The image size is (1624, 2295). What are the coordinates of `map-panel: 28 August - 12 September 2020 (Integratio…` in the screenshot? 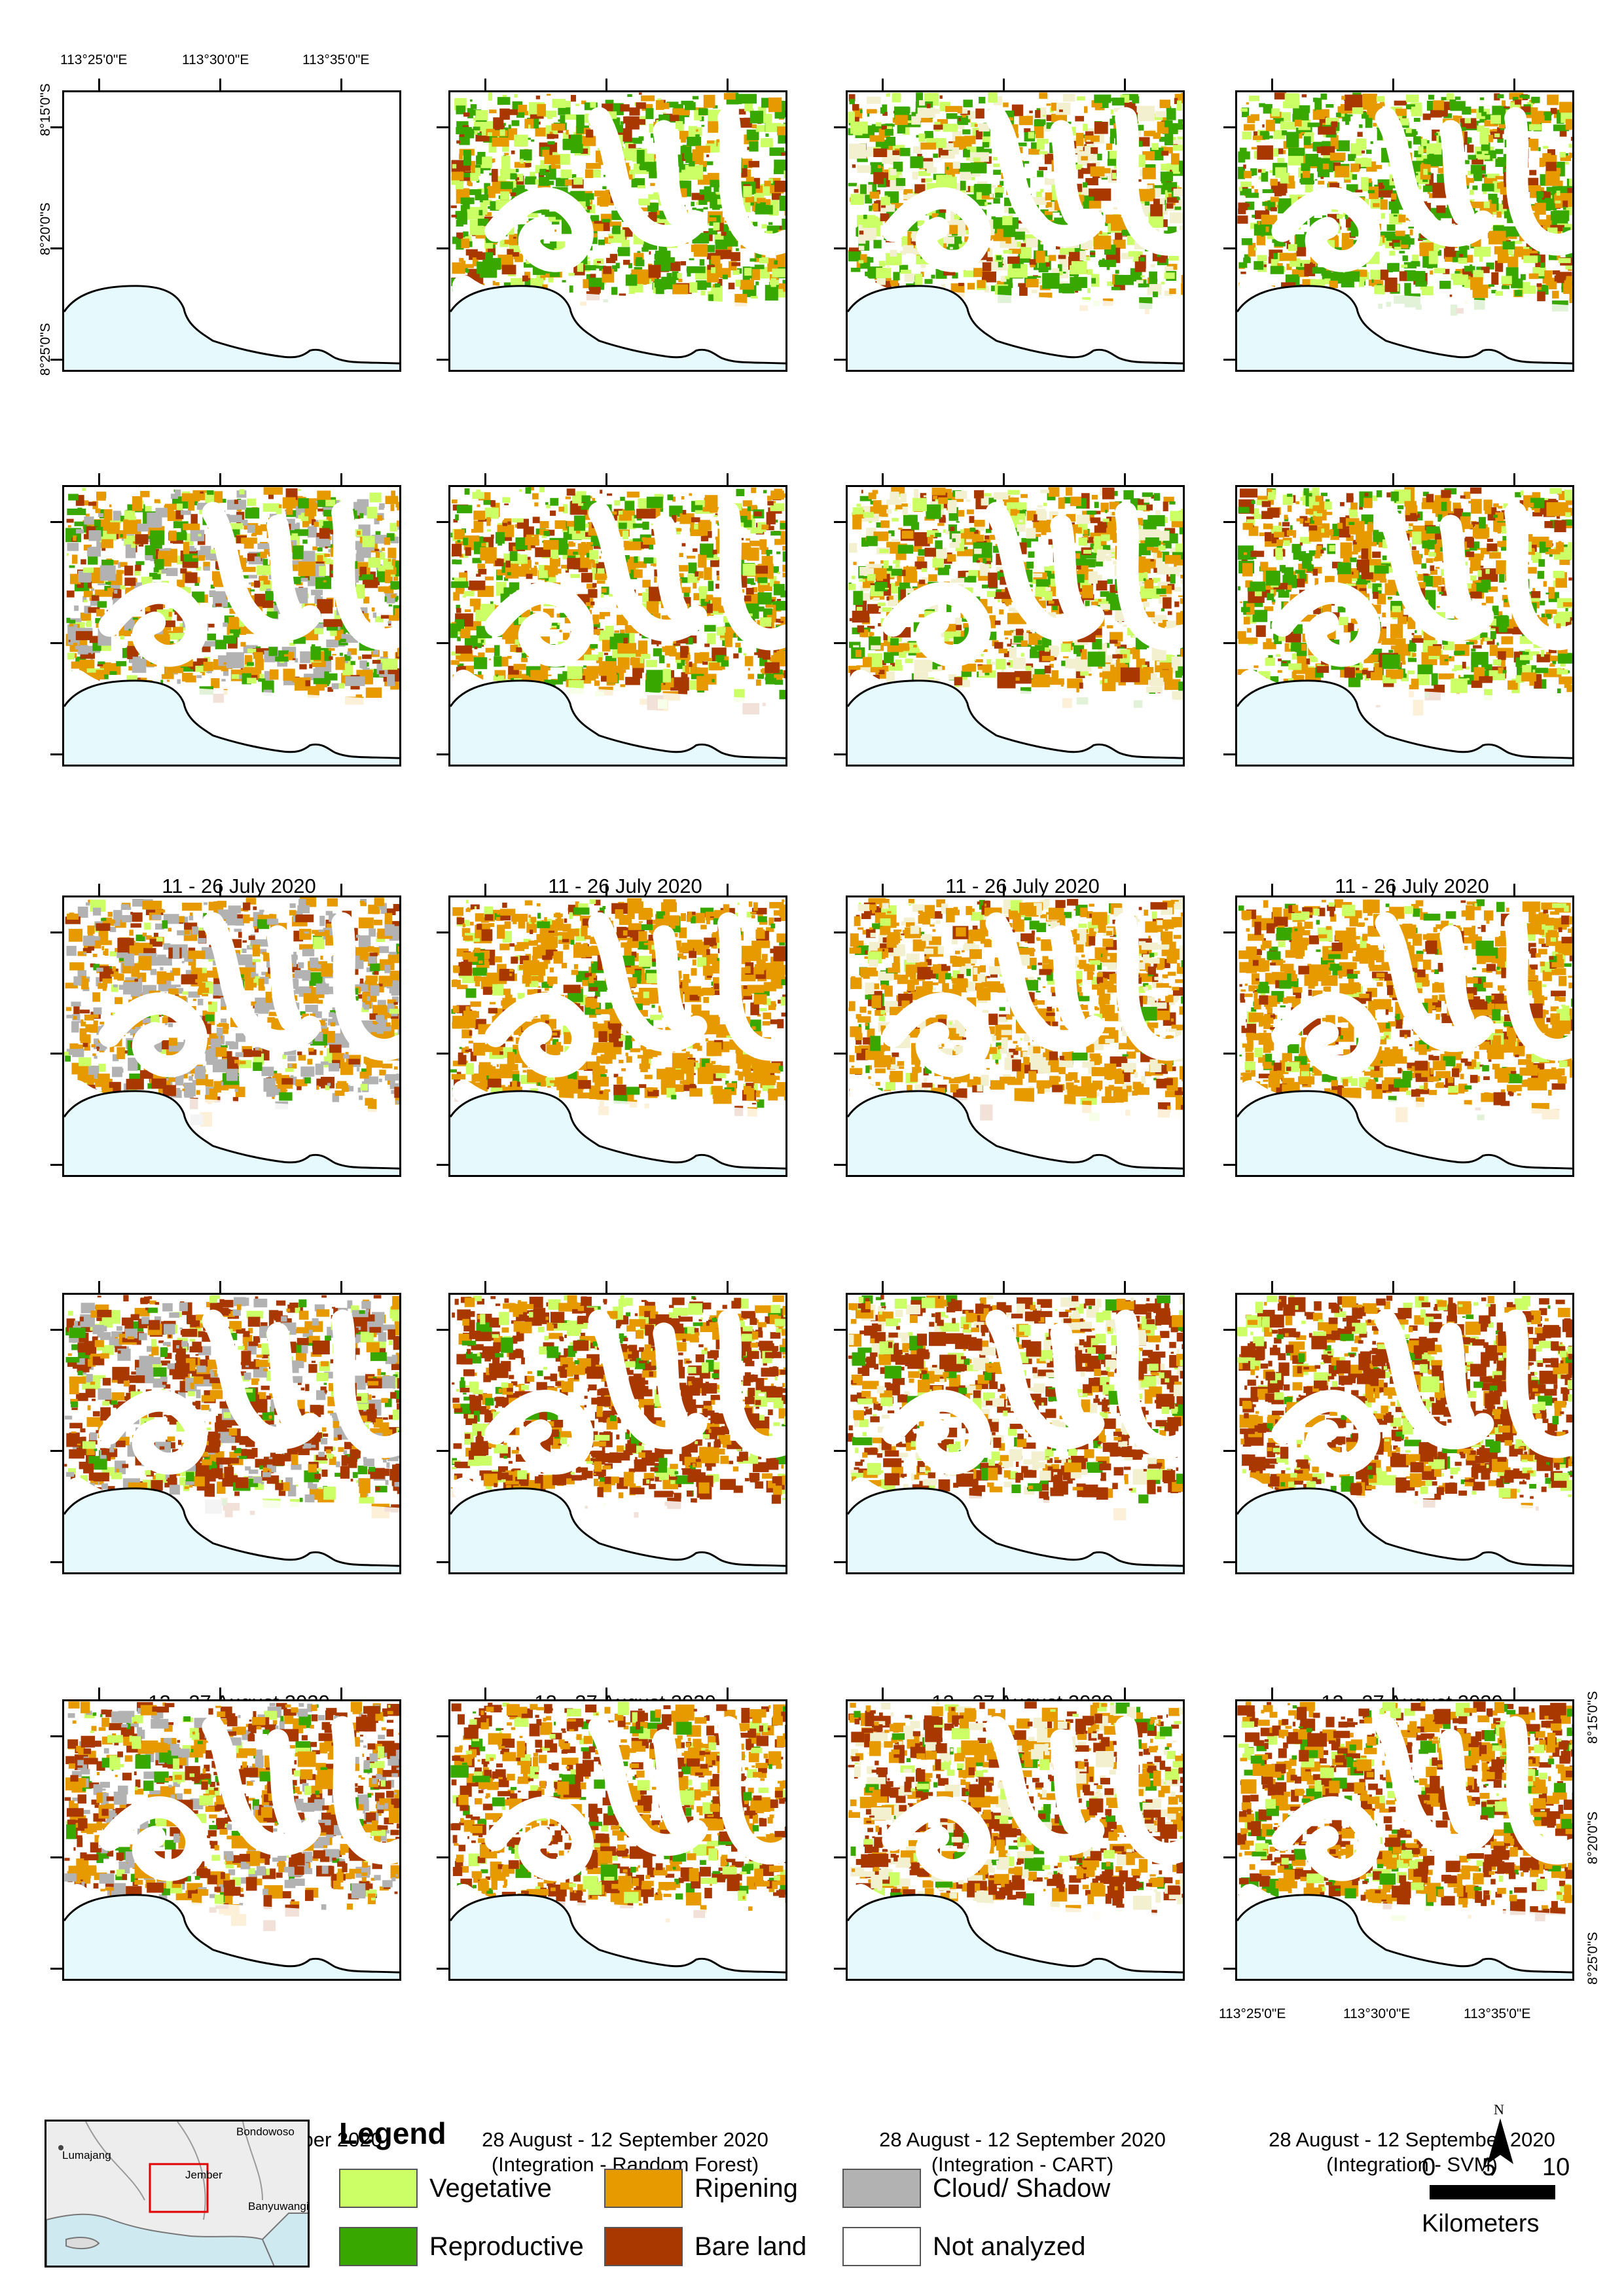 It's located at (612, 1932).